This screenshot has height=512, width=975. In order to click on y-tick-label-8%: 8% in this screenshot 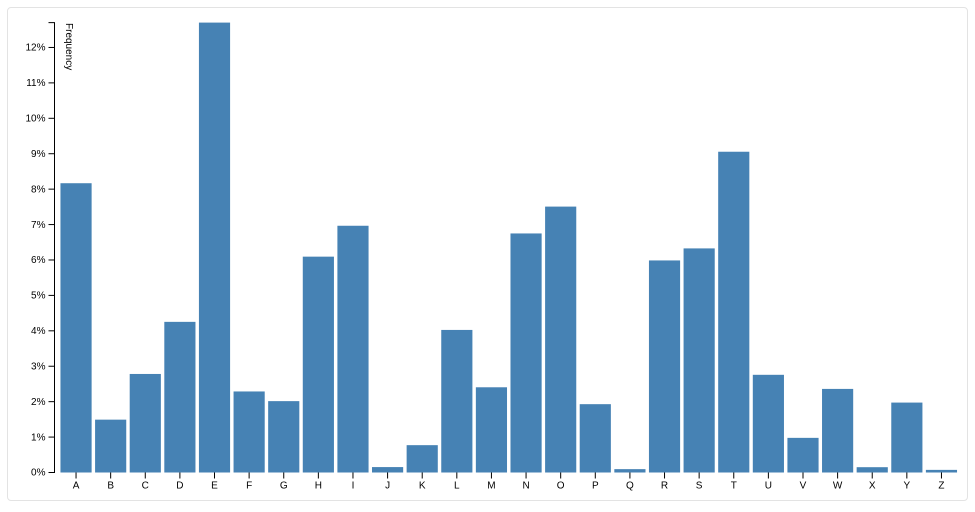, I will do `click(38, 189)`.